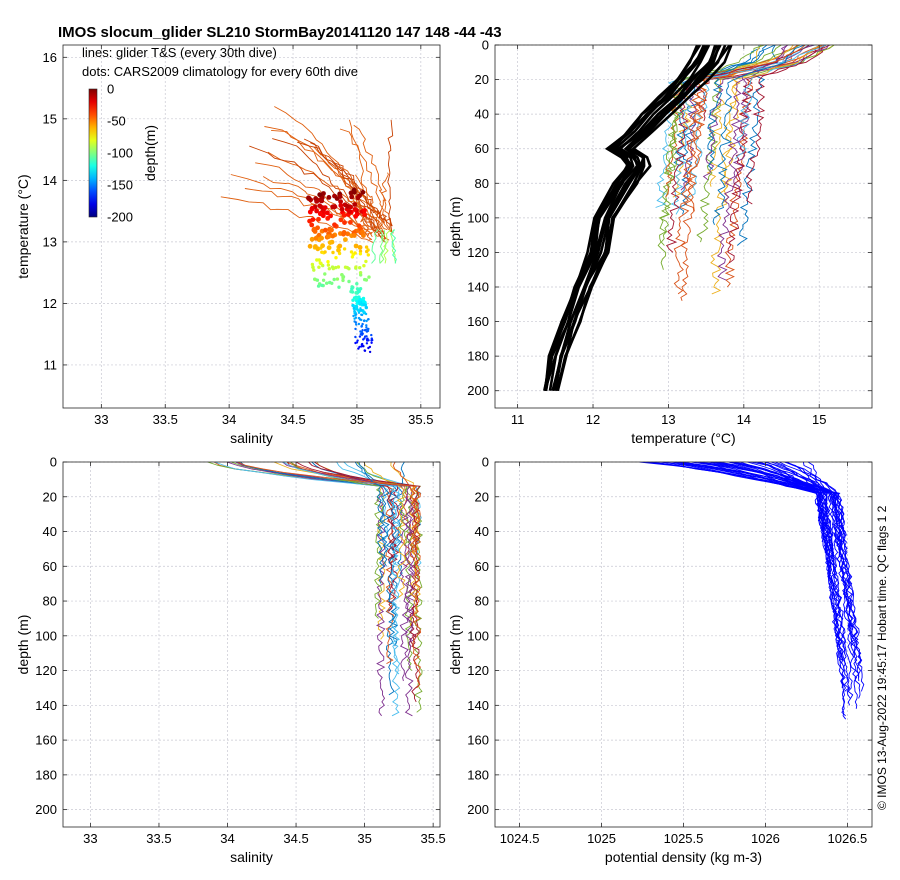  I want to click on colorbar-label: depth(m), so click(150, 153).